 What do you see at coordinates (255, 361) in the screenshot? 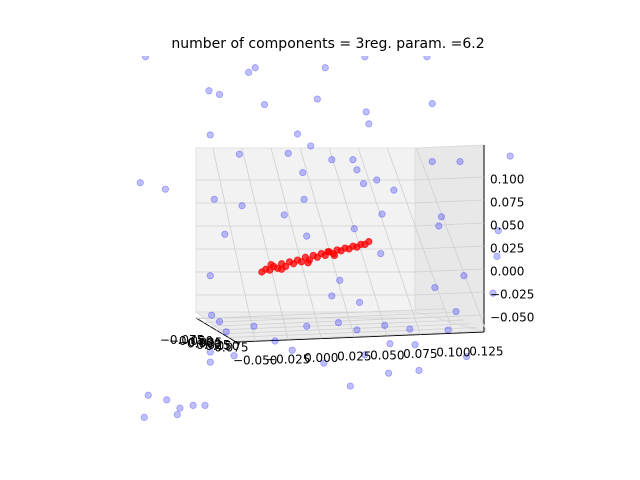
I see `x-tick-label: −0.050` at bounding box center [255, 361].